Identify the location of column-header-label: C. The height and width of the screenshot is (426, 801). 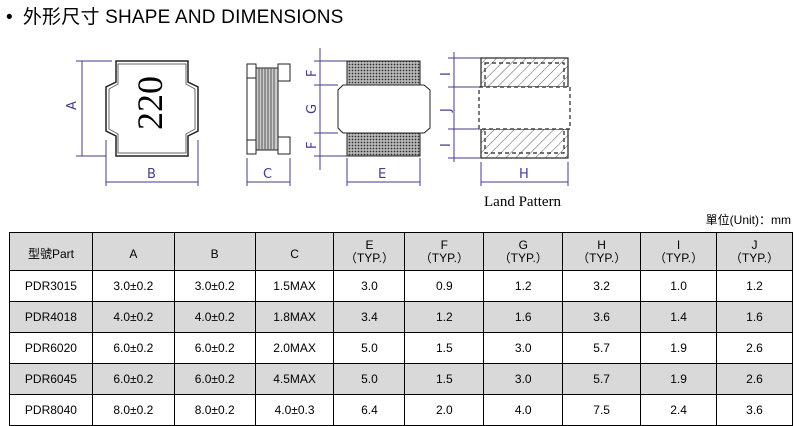
(294, 254).